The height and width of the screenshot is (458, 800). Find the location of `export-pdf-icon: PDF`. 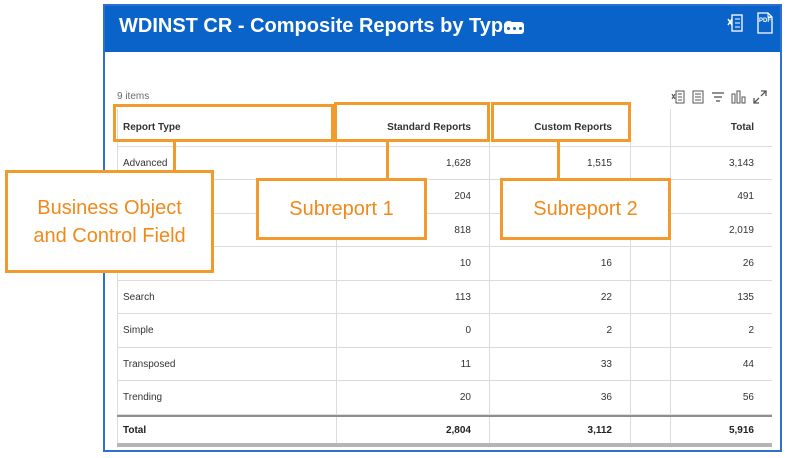

export-pdf-icon: PDF is located at coordinates (765, 23).